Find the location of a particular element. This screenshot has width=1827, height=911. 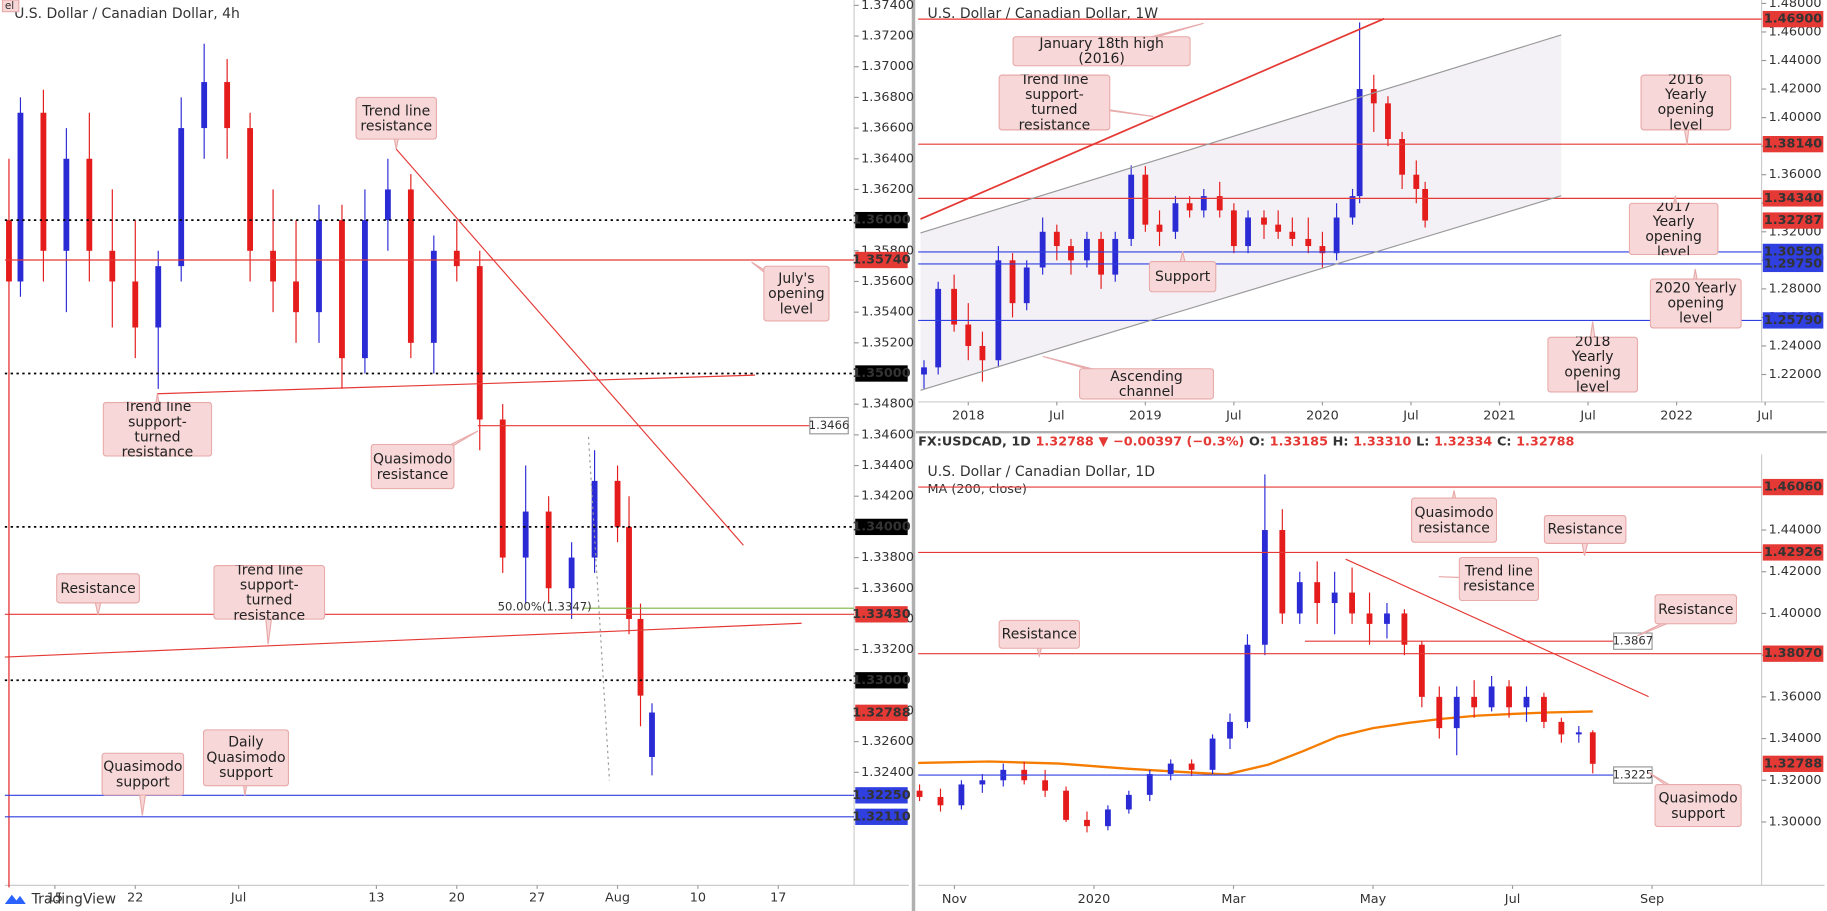

y-tick-label: 1.36800 is located at coordinates (887, 97).